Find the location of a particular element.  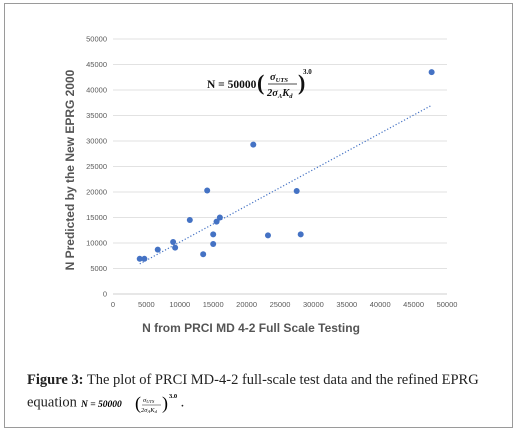

caption-equation: N = 50000 ( σUTS 2σAKd ) 3.0 is located at coordinates (129, 403).